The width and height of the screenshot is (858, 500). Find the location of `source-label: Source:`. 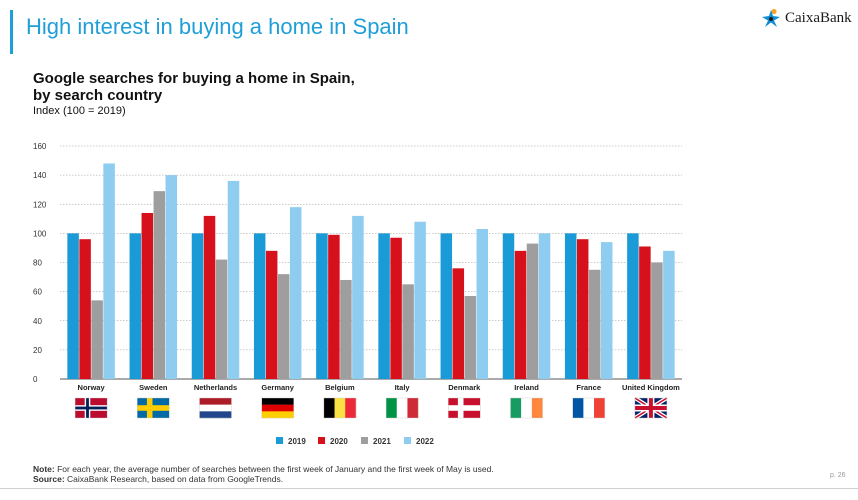

source-label: Source: is located at coordinates (49, 479).